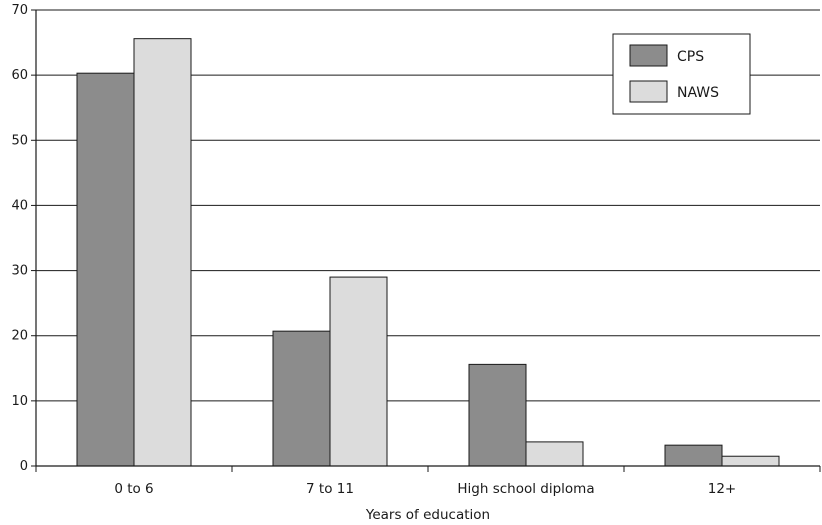 The width and height of the screenshot is (822, 525). Describe the element at coordinates (19, 140) in the screenshot. I see `y-tick-label: 50` at that location.